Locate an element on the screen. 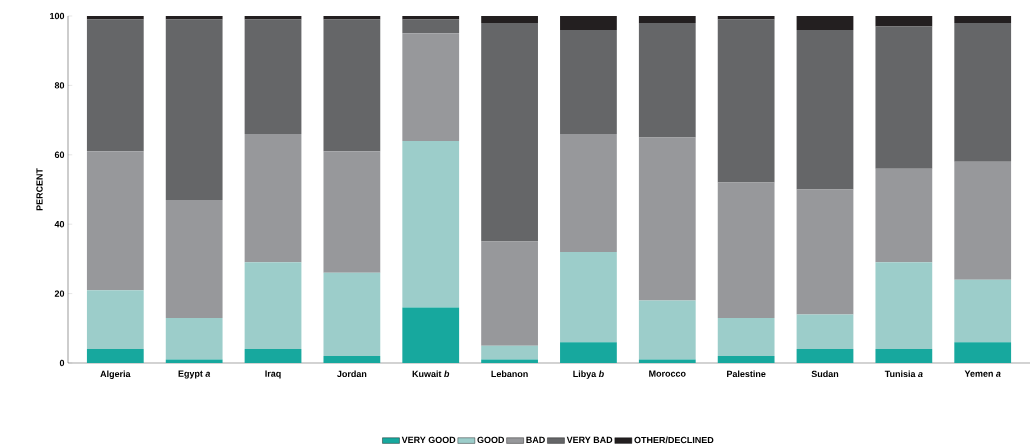 Image resolution: width=1035 pixels, height=448 pixels. x-tick-label: Iraq is located at coordinates (273, 374).